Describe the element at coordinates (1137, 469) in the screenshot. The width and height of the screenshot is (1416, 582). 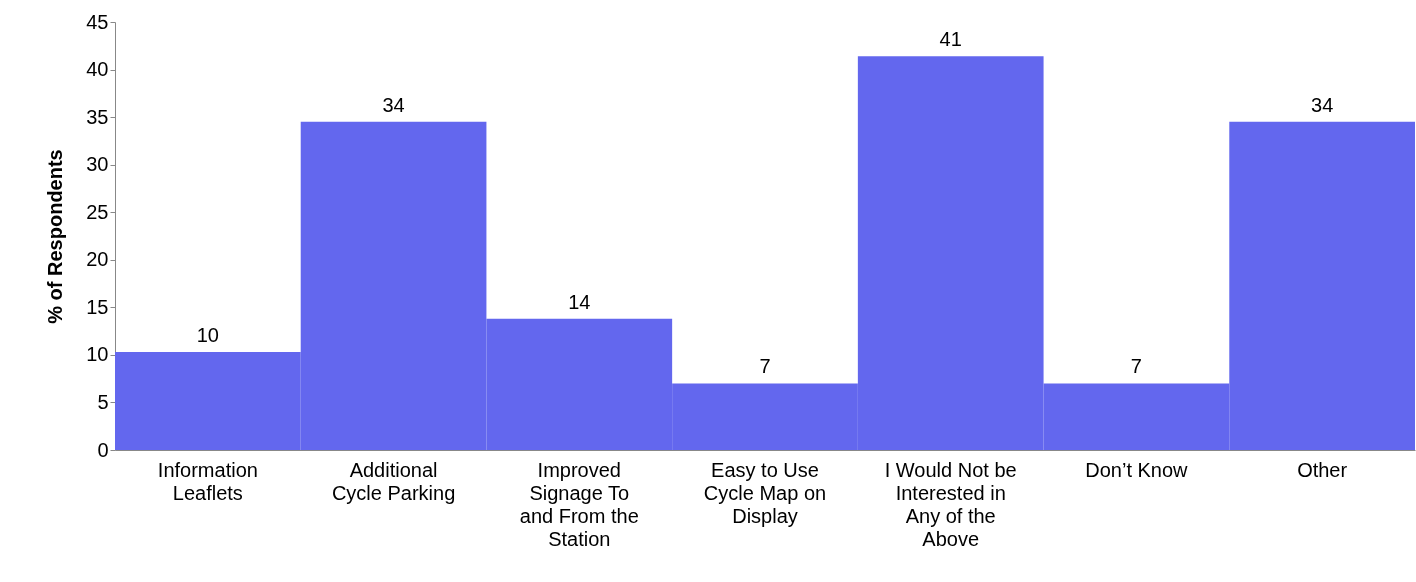
I see `x-tick-label: Don’t Know` at that location.